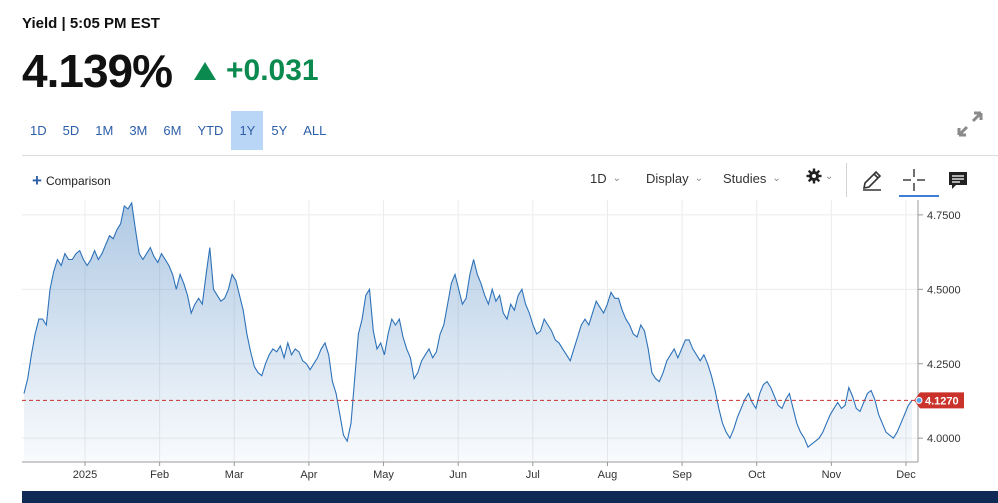  I want to click on y-tick-label: 4.5000, so click(944, 290).